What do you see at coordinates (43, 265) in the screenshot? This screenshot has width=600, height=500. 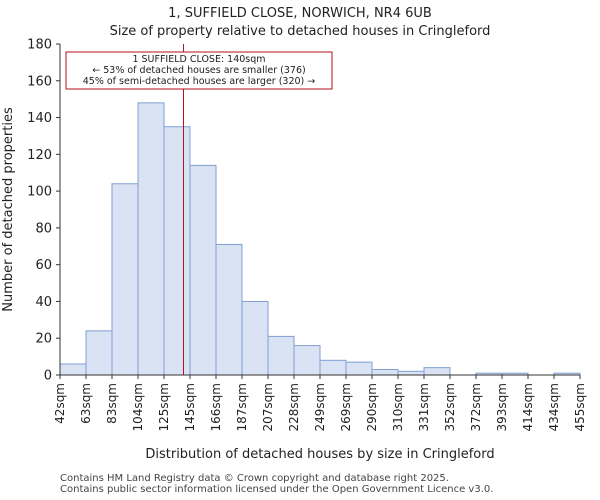 I see `y-tick-label: 60` at bounding box center [43, 265].